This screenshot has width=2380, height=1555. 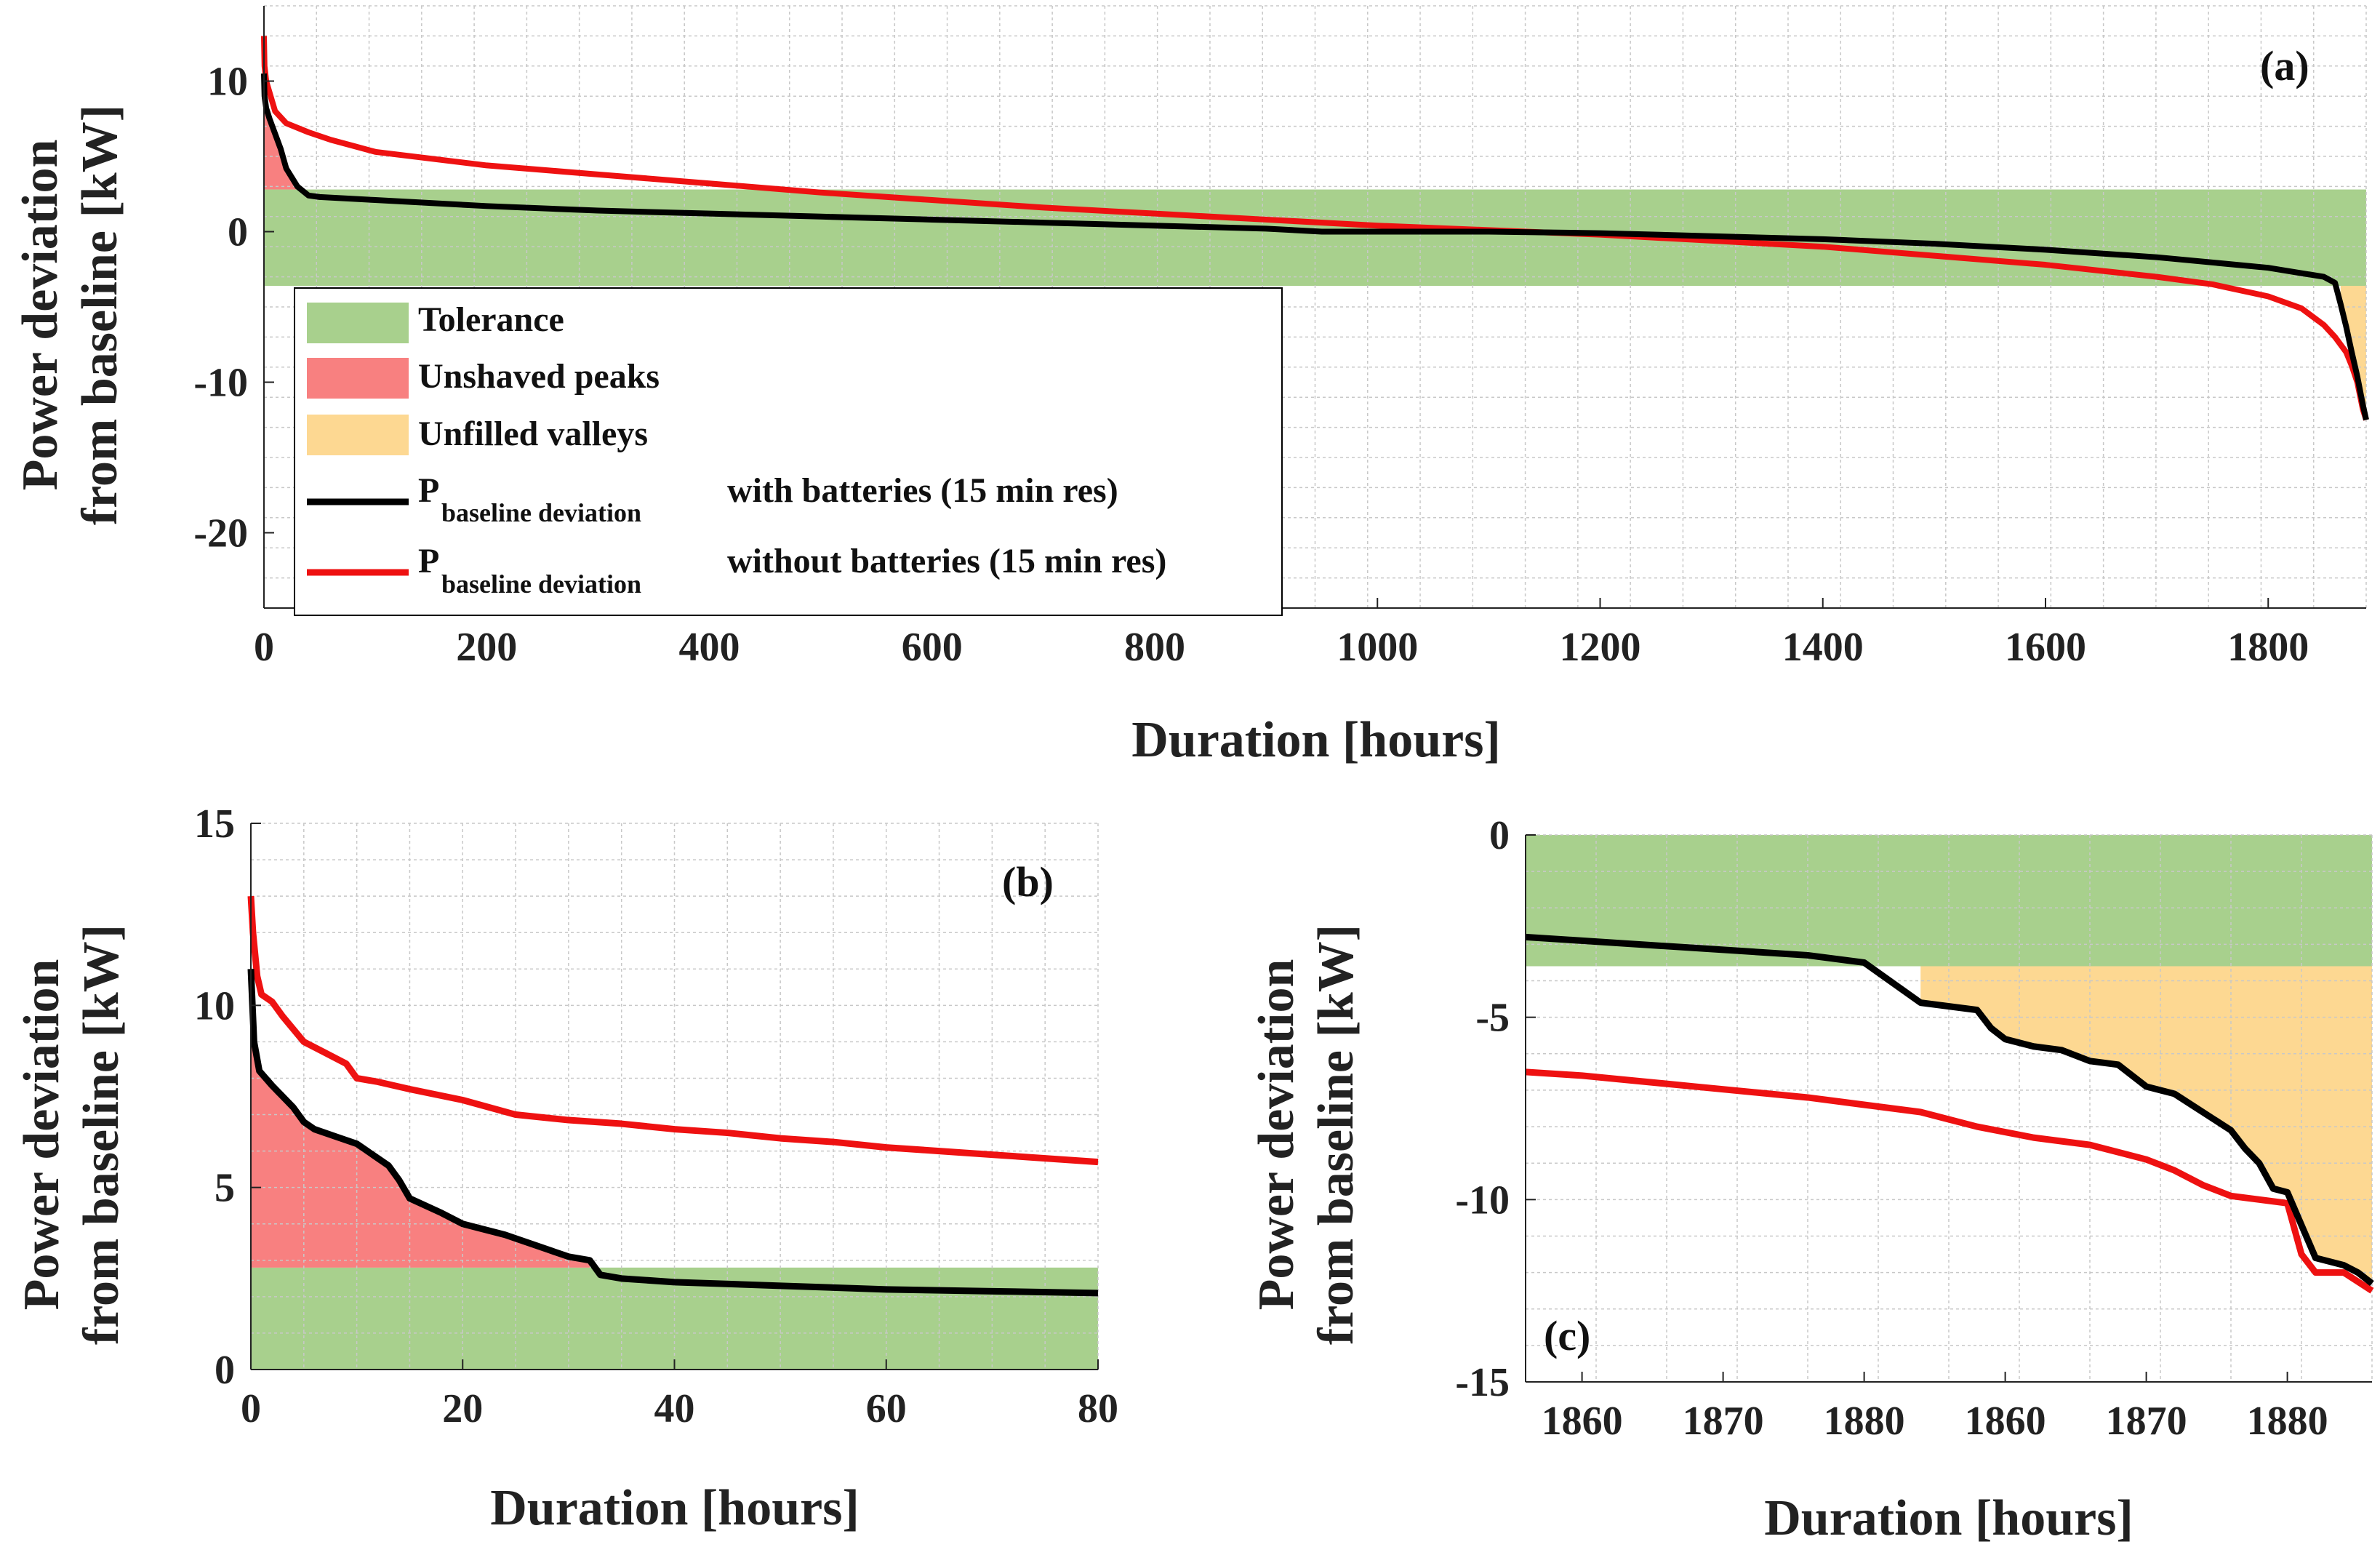 What do you see at coordinates (1028, 882) in the screenshot?
I see `panel-label-b: (b)` at bounding box center [1028, 882].